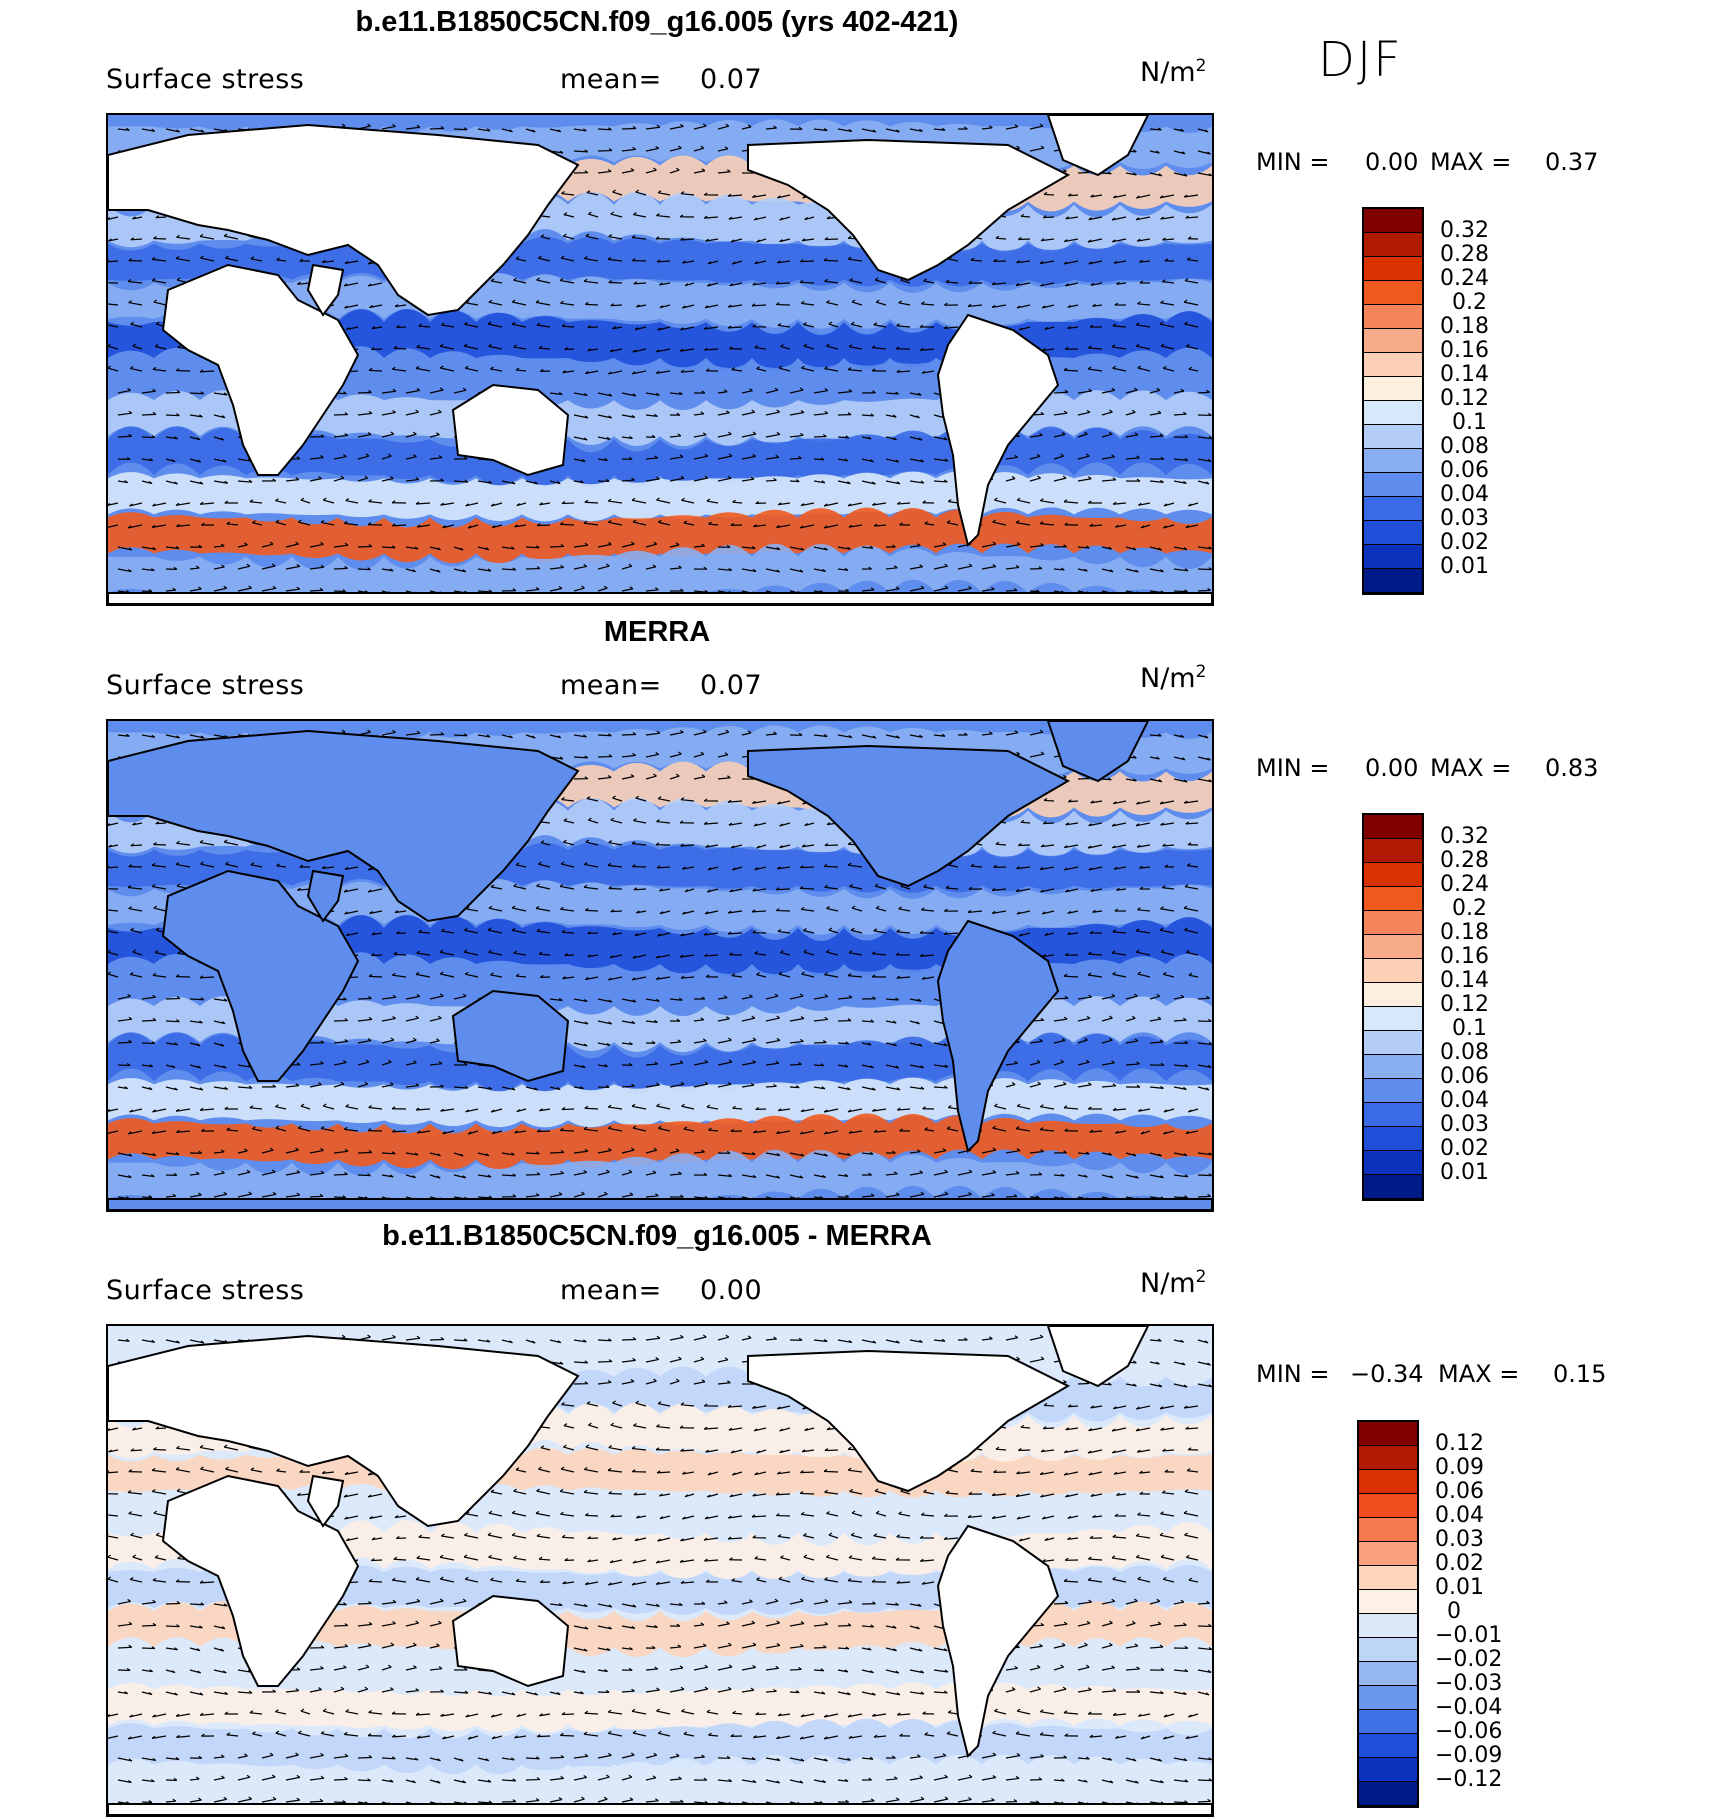  What do you see at coordinates (1464, 327) in the screenshot?
I see `colorbar-tick-label: 0.18` at bounding box center [1464, 327].